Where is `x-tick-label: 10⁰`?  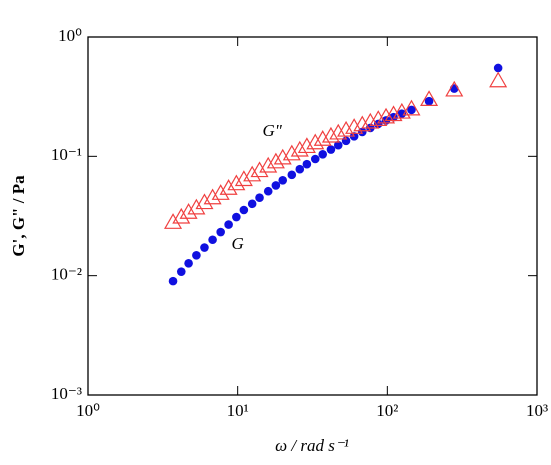
x-tick-label: 10⁰ is located at coordinates (88, 410).